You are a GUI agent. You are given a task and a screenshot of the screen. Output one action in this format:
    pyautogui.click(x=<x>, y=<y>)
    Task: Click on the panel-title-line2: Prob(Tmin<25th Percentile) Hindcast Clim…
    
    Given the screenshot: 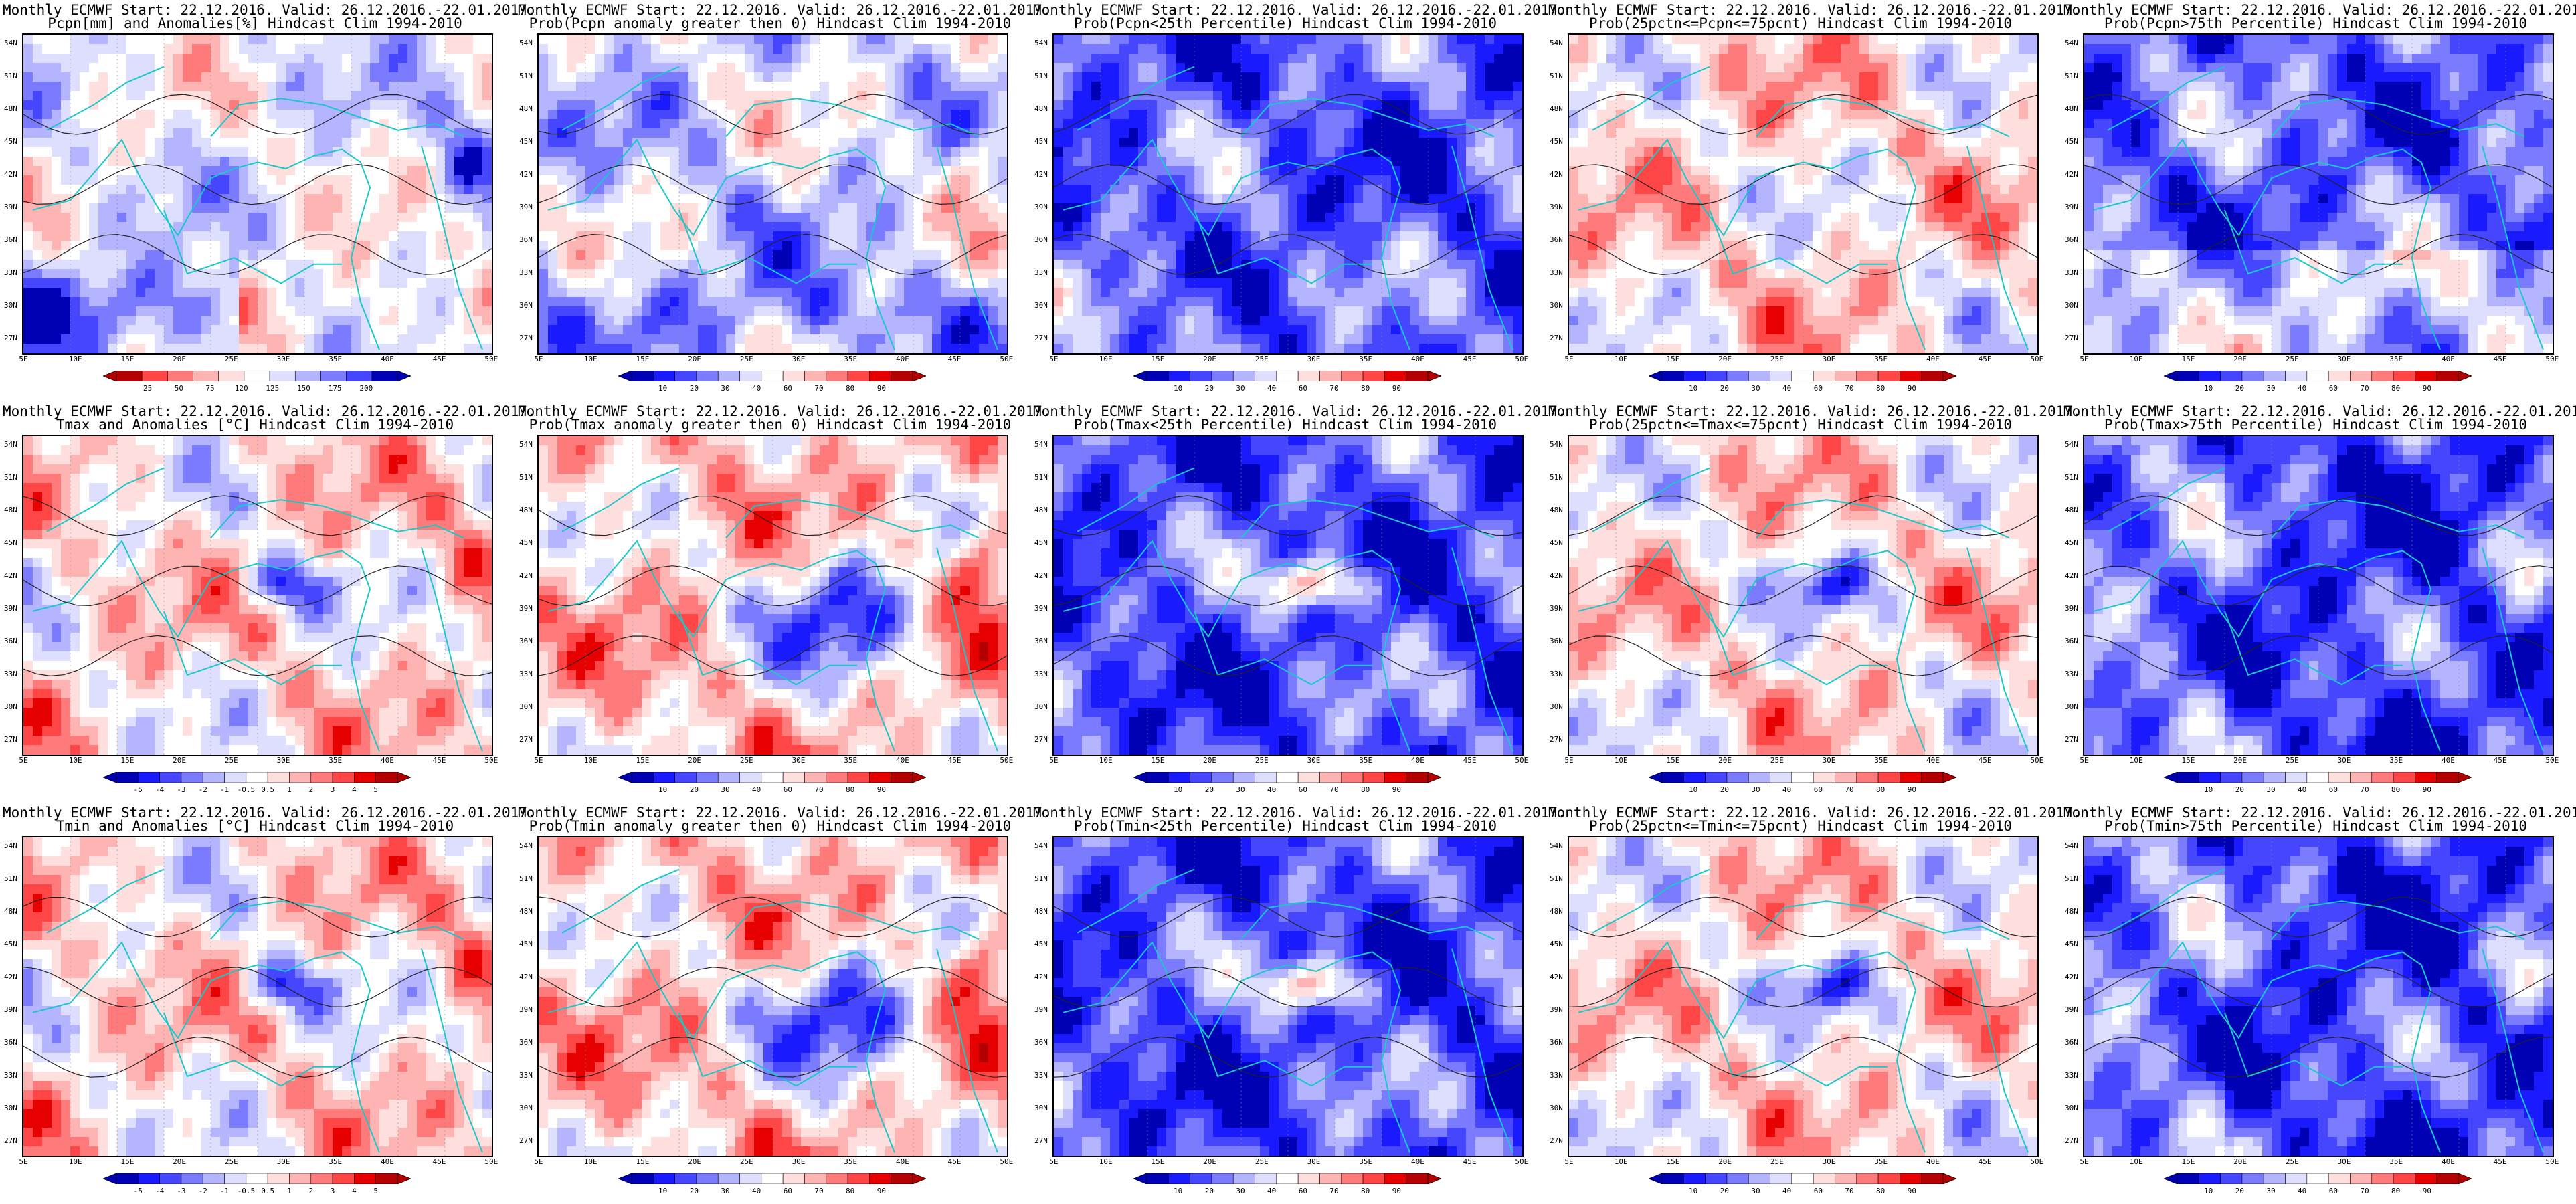 What is the action you would take?
    pyautogui.click(x=1285, y=826)
    